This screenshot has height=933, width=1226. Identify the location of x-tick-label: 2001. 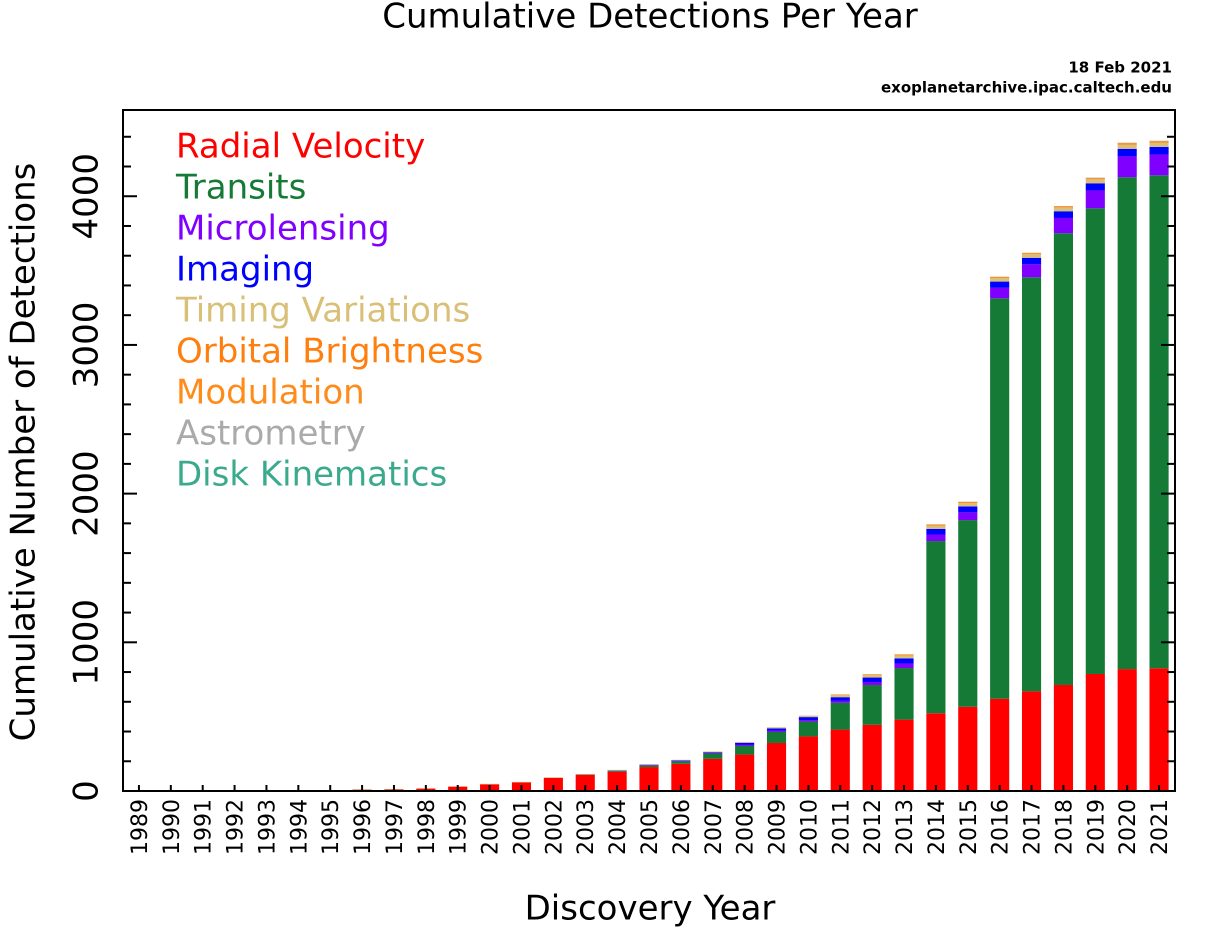
(522, 827).